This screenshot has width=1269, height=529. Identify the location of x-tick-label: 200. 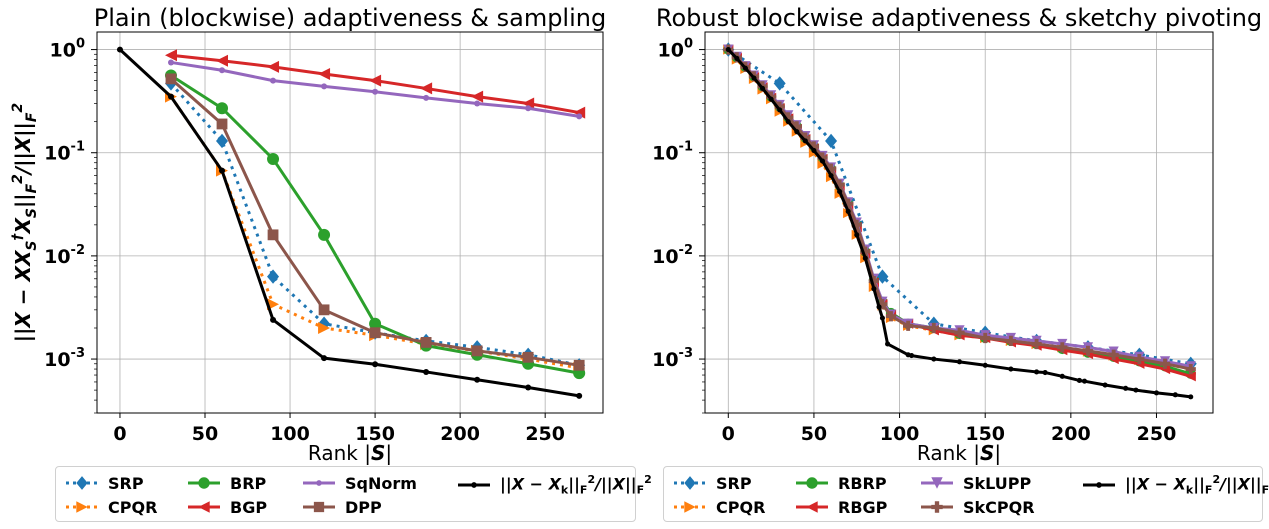
(460, 434).